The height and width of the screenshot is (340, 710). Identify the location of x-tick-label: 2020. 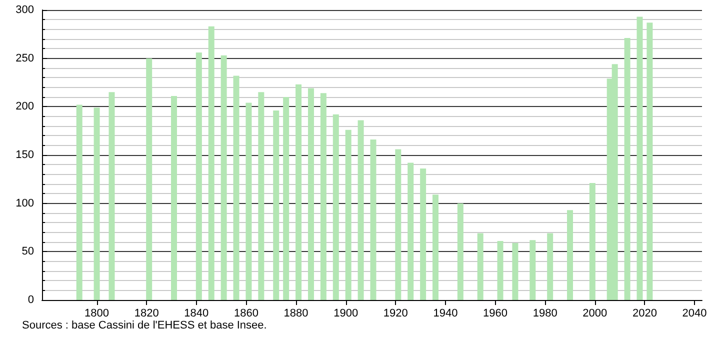
(644, 314).